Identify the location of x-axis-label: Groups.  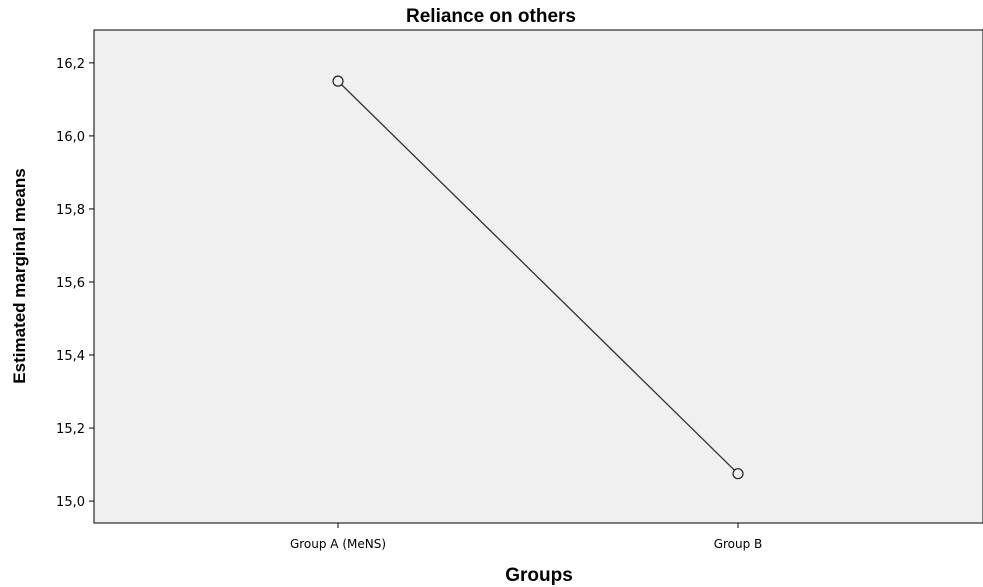
(539, 575).